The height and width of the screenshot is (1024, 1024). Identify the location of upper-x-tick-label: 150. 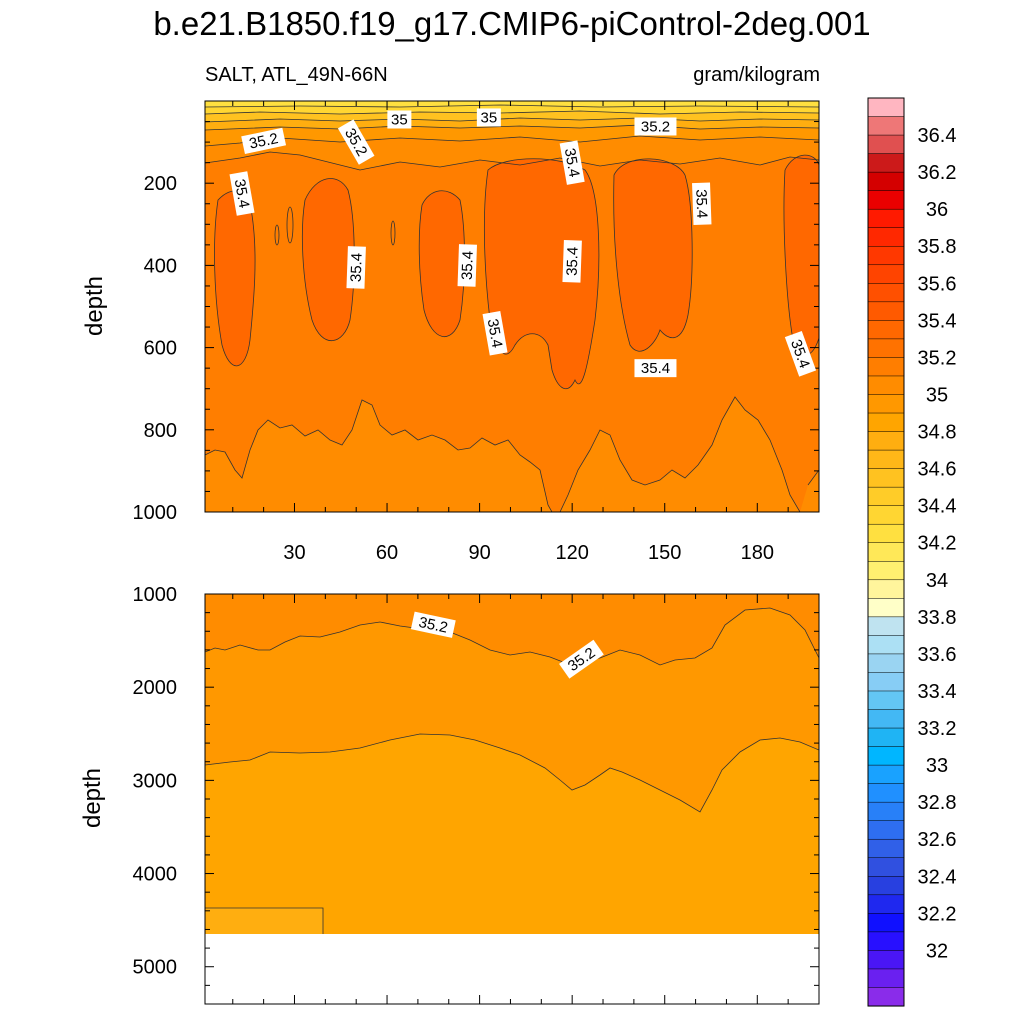
(664, 553).